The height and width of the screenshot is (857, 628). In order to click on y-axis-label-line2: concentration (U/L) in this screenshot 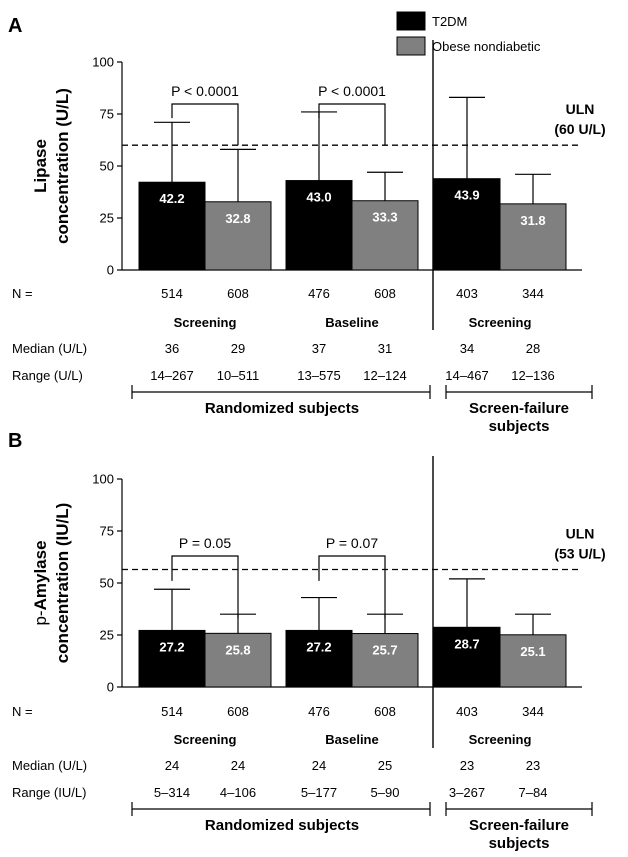, I will do `click(62, 166)`.